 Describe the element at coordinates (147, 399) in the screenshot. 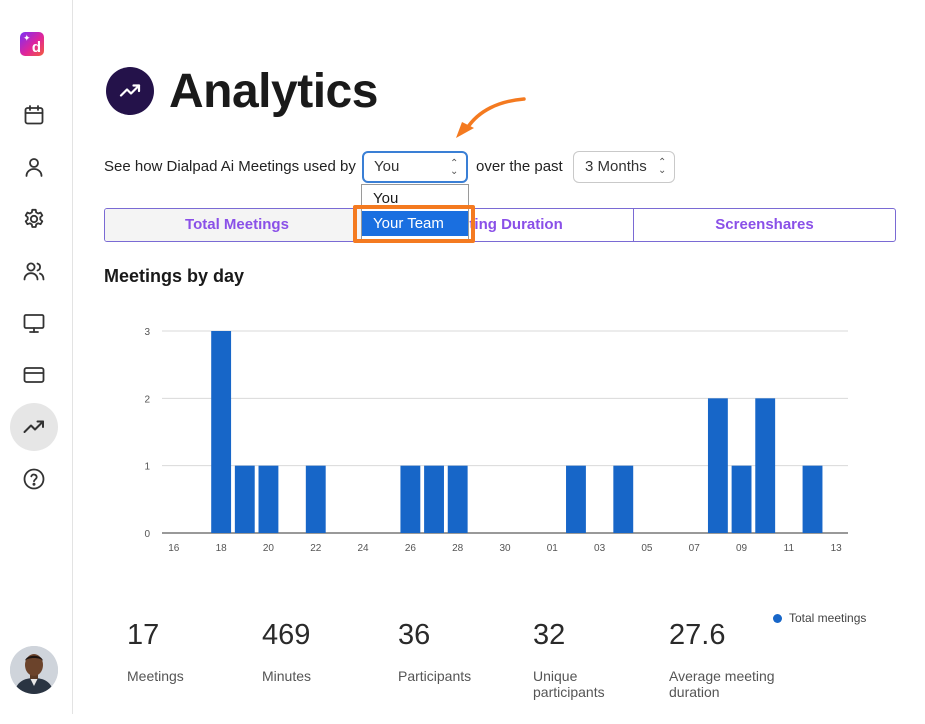

I see `y-tick-label: 2` at that location.